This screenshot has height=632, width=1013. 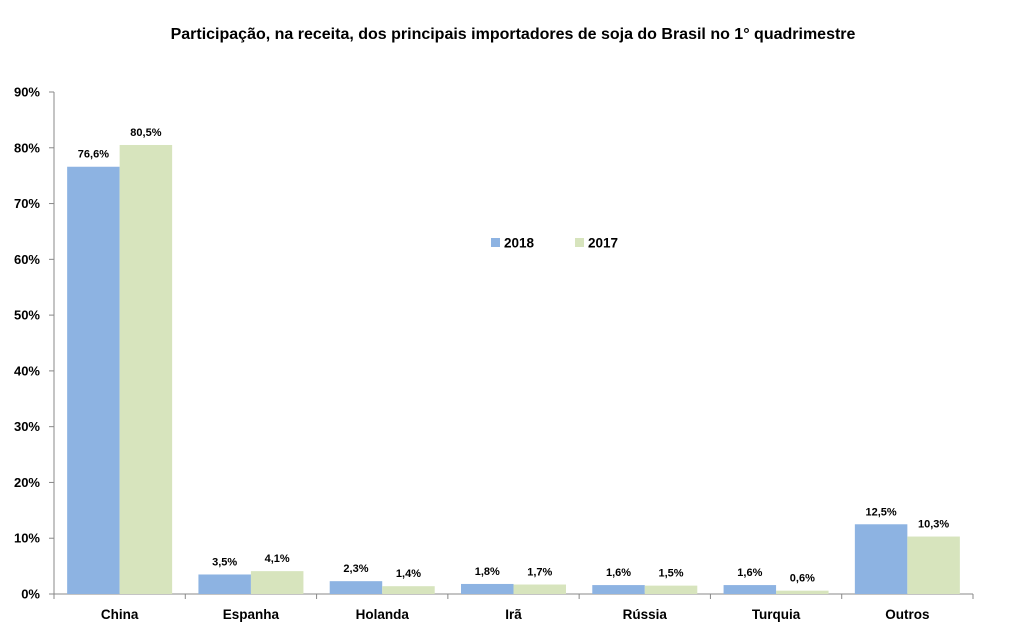 I want to click on legend-label: 2017, so click(x=603, y=243).